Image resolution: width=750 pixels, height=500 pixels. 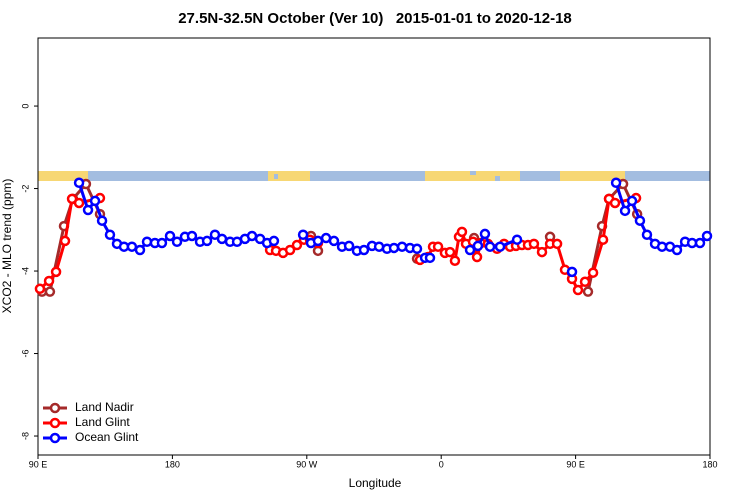 I want to click on legend-label: Land Glint, so click(x=102, y=422).